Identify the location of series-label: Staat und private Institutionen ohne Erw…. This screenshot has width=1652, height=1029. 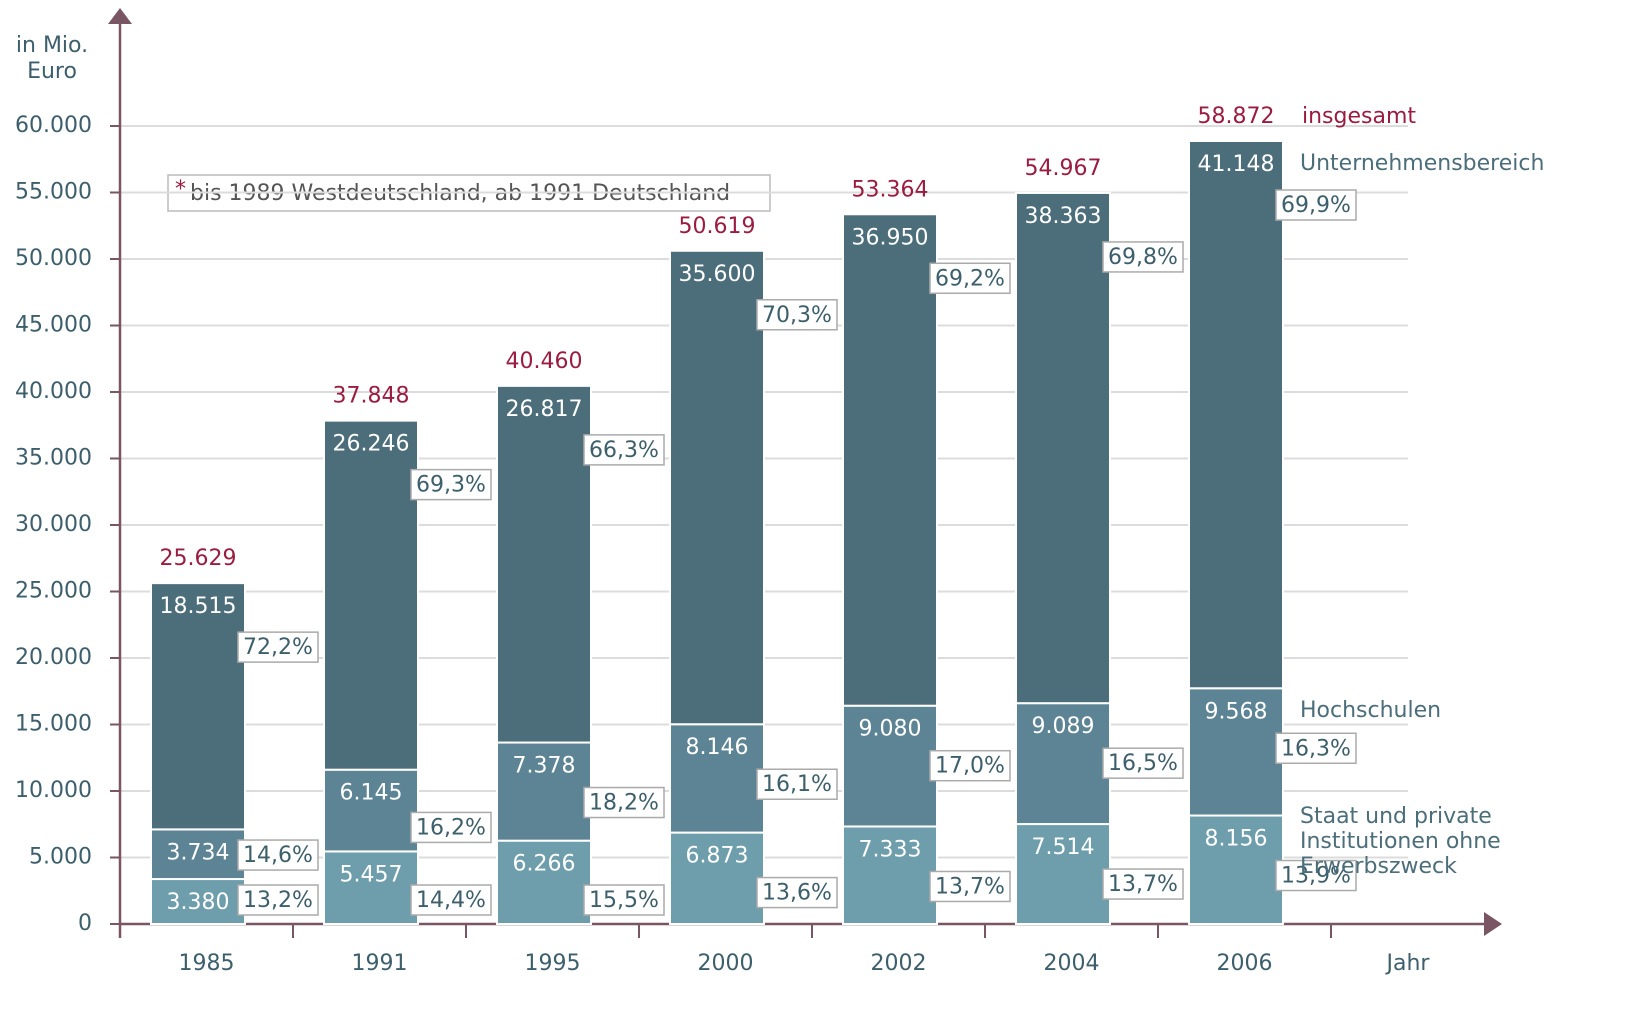
(1400, 841).